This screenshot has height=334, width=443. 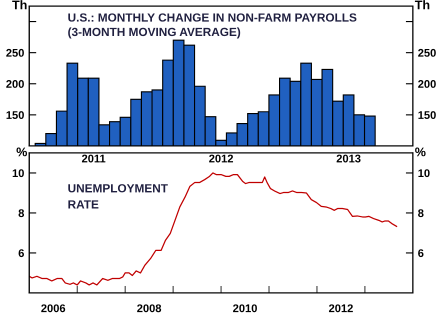 What do you see at coordinates (18, 173) in the screenshot?
I see `y-tick-label: 10` at bounding box center [18, 173].